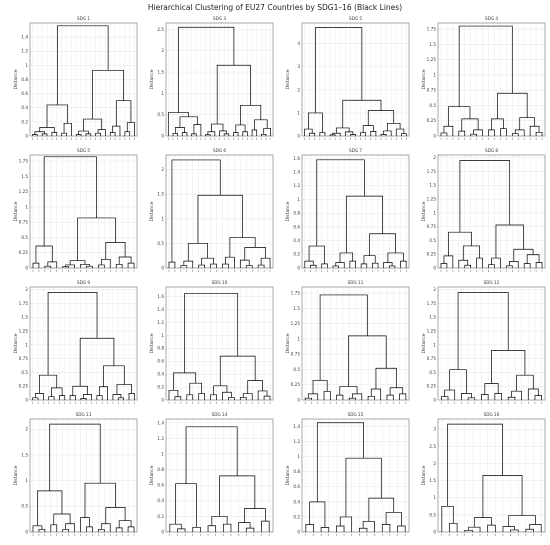 This screenshot has height=545, width=550. Describe the element at coordinates (160, 500) in the screenshot. I see `y-tick-label: 0.4` at that location.